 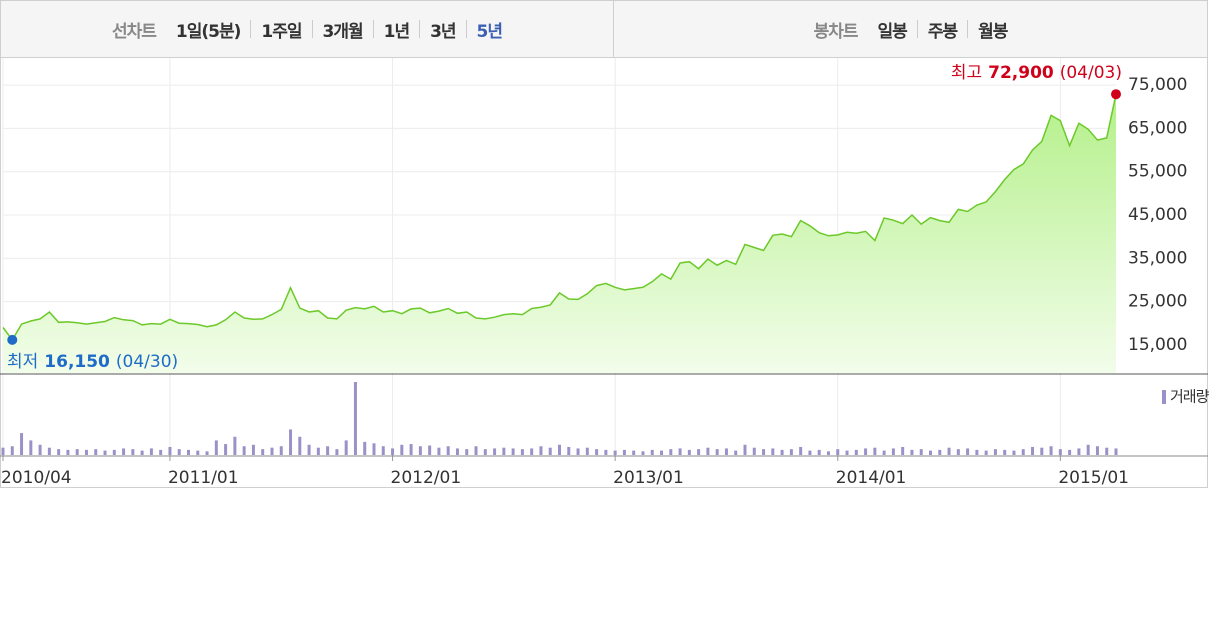 What do you see at coordinates (1091, 73) in the screenshot?
I see `max-date: (04/03)` at bounding box center [1091, 73].